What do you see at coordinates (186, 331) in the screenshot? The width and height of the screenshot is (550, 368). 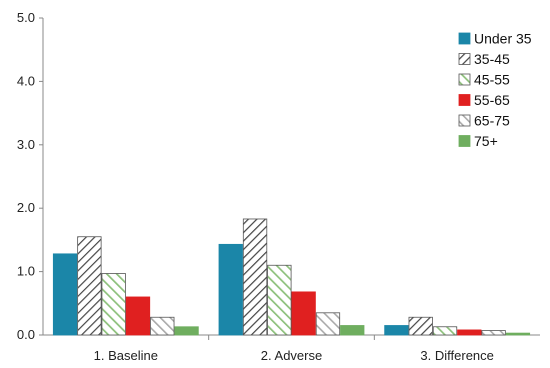 I see `bar-75--0` at bounding box center [186, 331].